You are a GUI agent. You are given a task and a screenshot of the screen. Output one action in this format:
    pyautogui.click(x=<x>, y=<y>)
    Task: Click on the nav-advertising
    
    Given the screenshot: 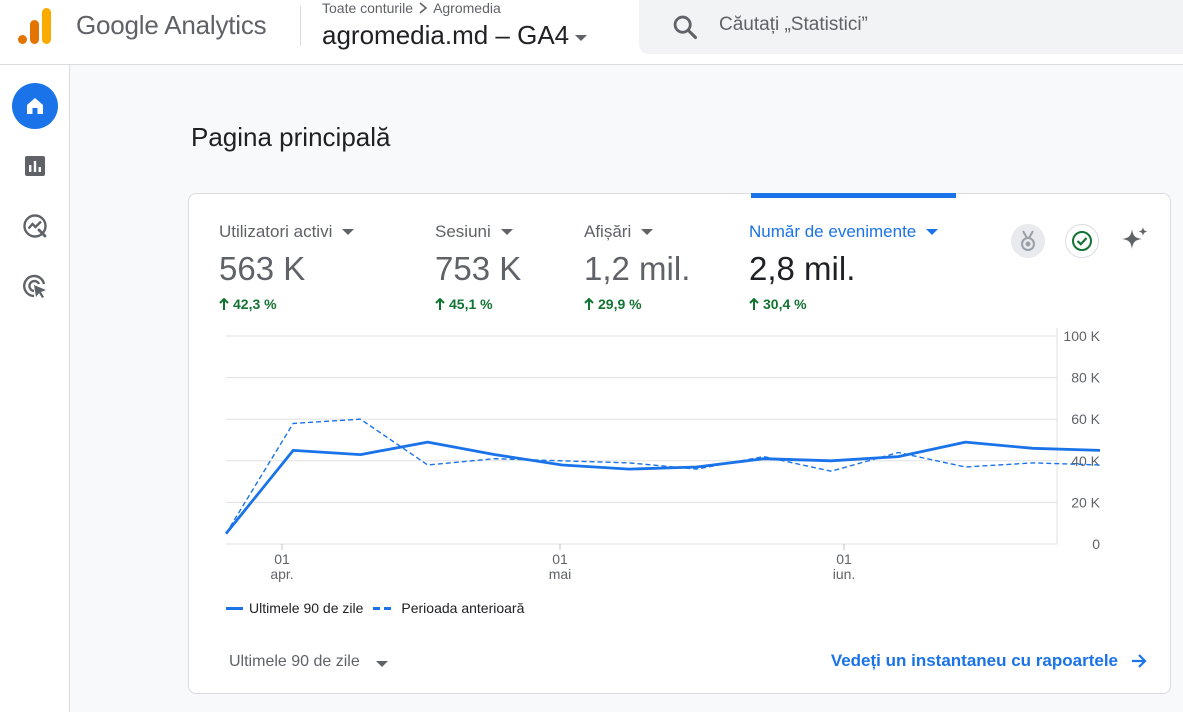 What is the action you would take?
    pyautogui.click(x=35, y=286)
    